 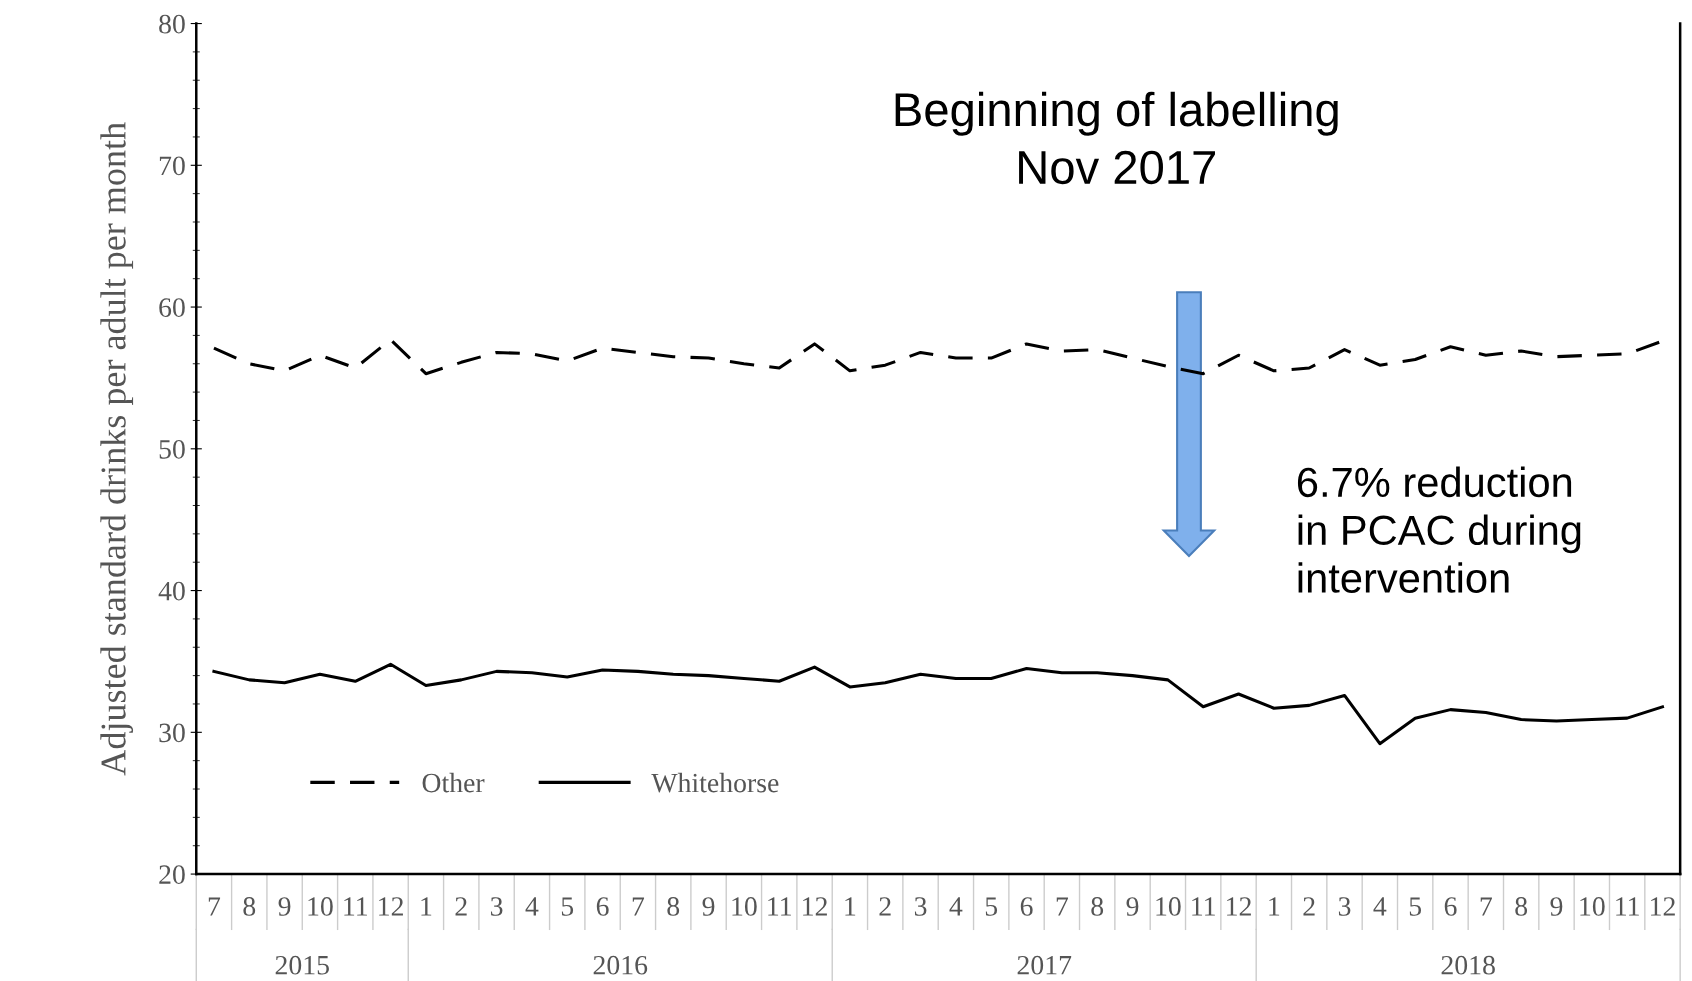 I want to click on legend-label: Other, so click(x=453, y=782).